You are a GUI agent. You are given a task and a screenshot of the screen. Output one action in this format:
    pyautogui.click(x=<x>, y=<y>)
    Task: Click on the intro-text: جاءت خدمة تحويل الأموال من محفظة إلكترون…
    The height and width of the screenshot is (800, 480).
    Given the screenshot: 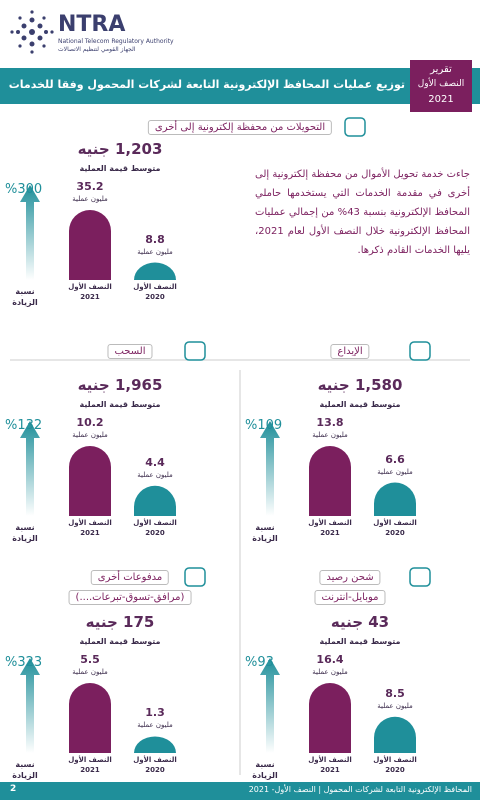 What is the action you would take?
    pyautogui.click(x=362, y=212)
    